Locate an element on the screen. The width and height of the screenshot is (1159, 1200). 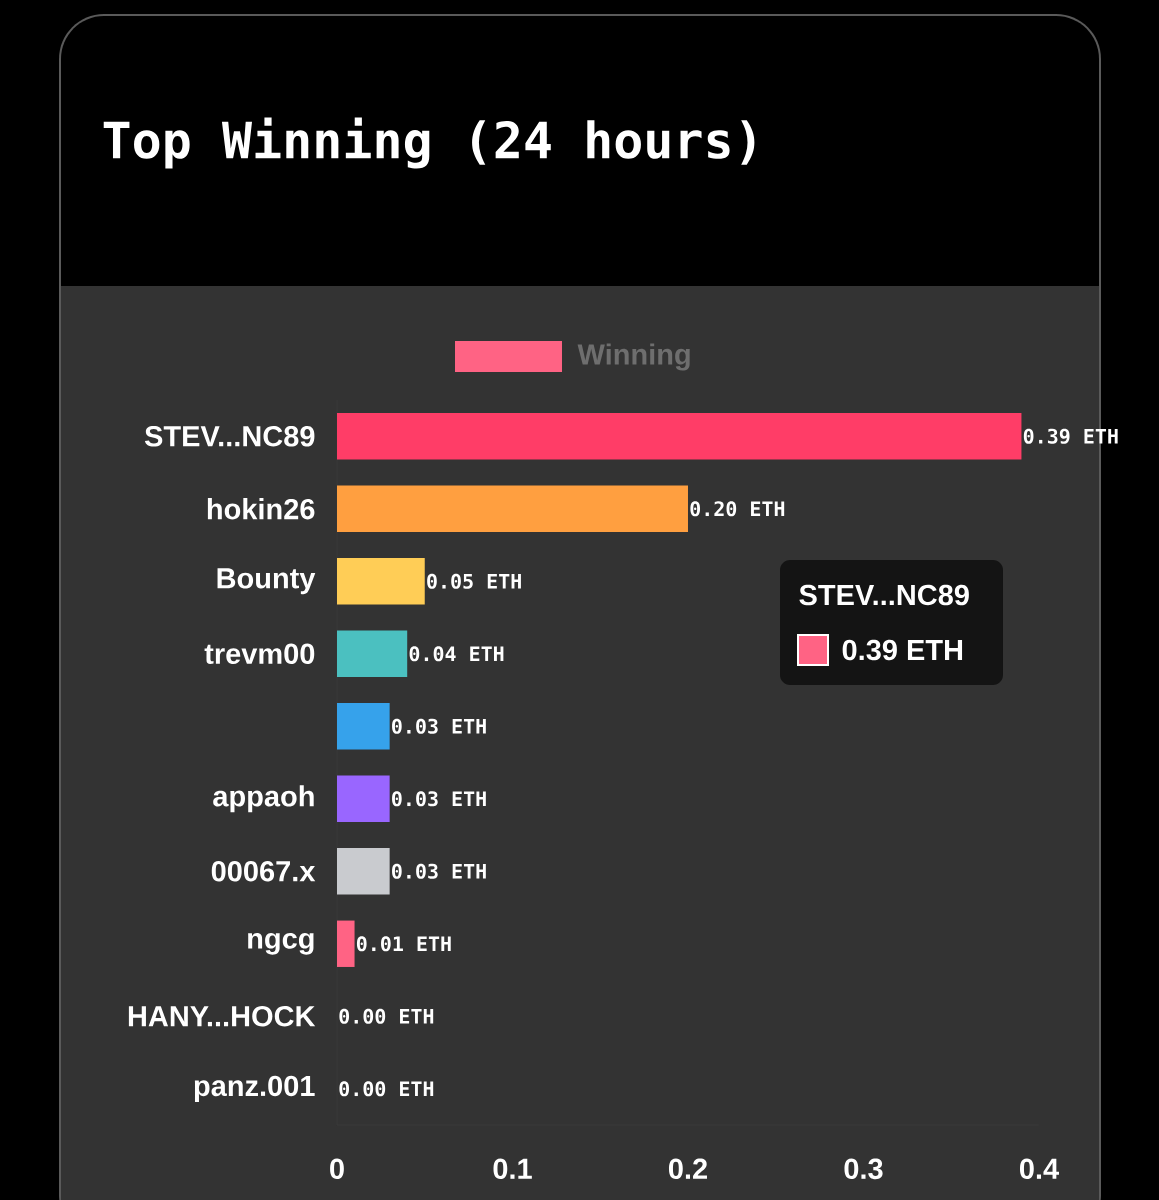
text: 0.39 ETH is located at coordinates (1070, 436).